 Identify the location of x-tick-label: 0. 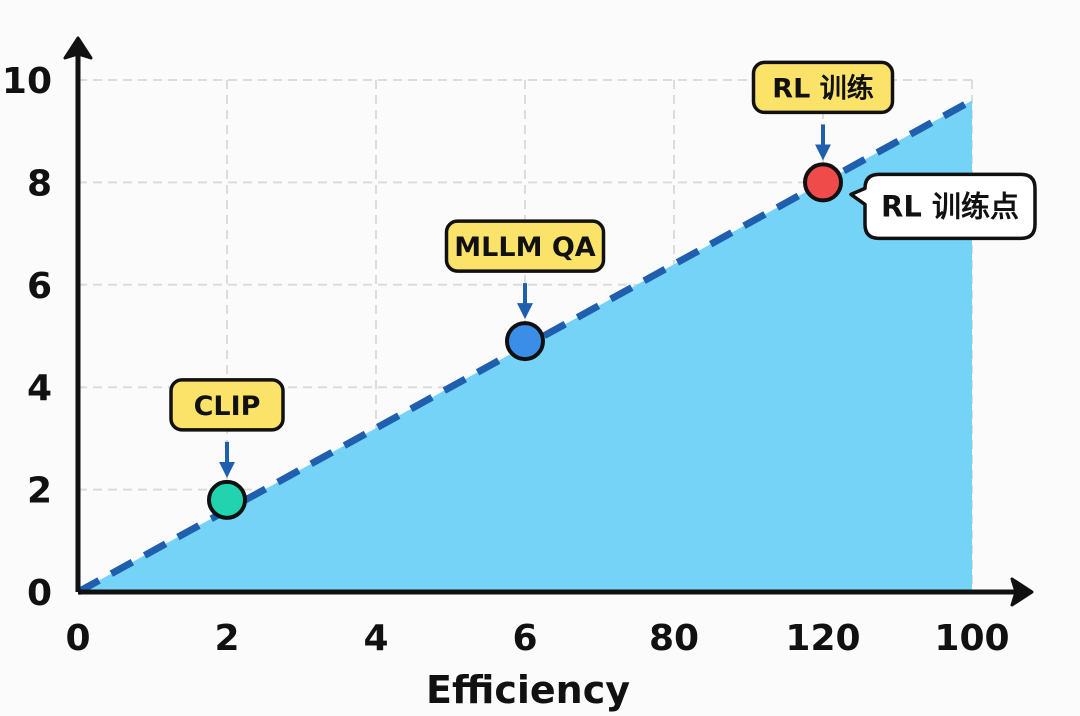
(77, 638).